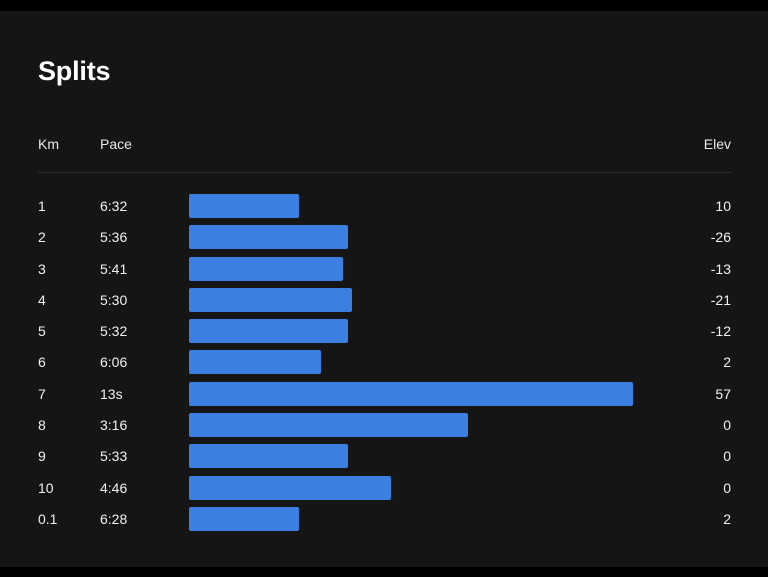  Describe the element at coordinates (42, 331) in the screenshot. I see `split-km: 5` at that location.